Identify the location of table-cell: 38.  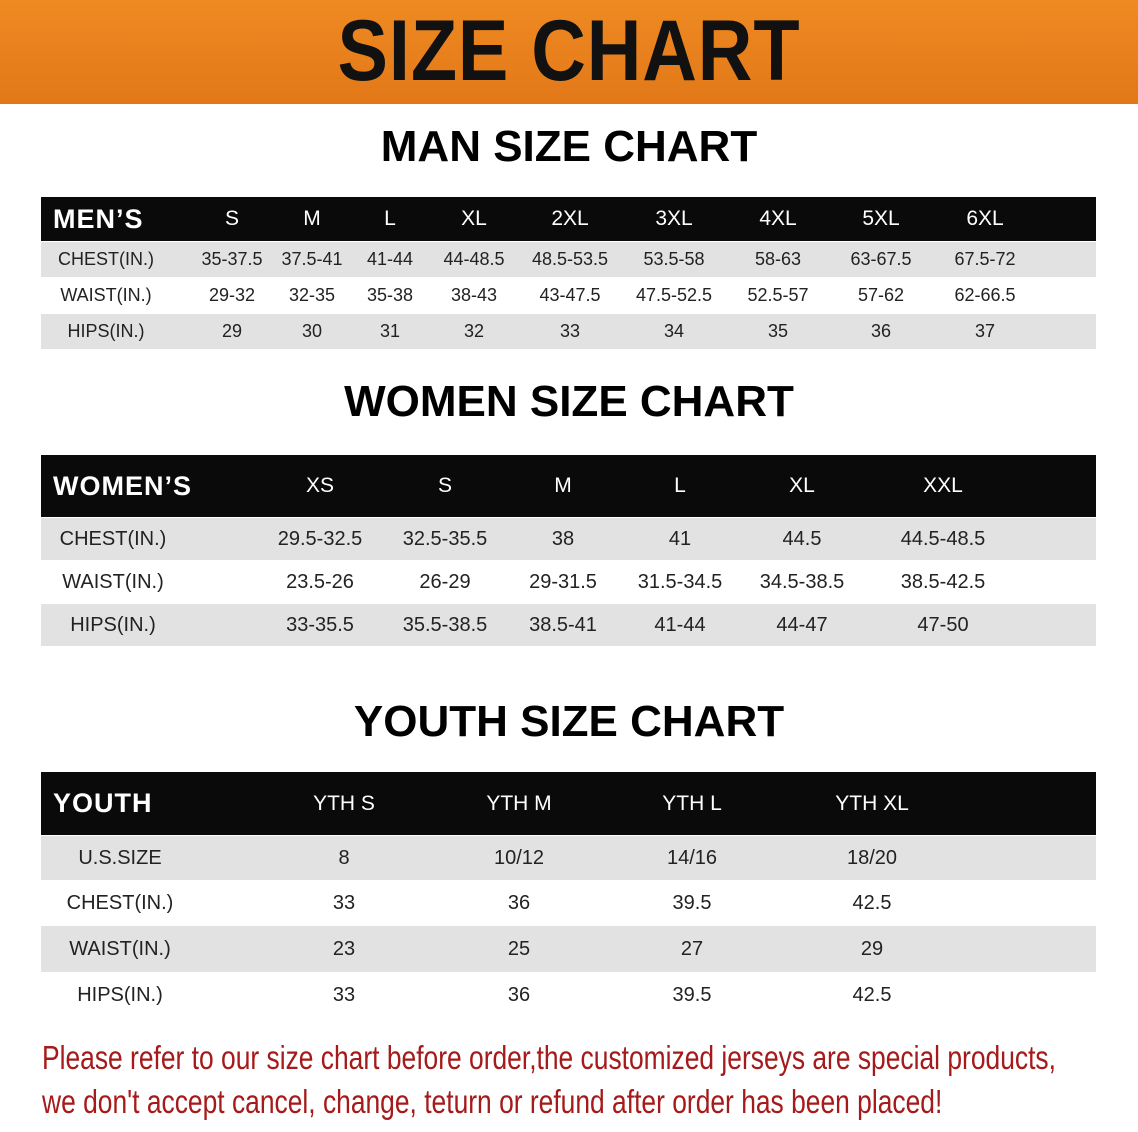
(563, 538).